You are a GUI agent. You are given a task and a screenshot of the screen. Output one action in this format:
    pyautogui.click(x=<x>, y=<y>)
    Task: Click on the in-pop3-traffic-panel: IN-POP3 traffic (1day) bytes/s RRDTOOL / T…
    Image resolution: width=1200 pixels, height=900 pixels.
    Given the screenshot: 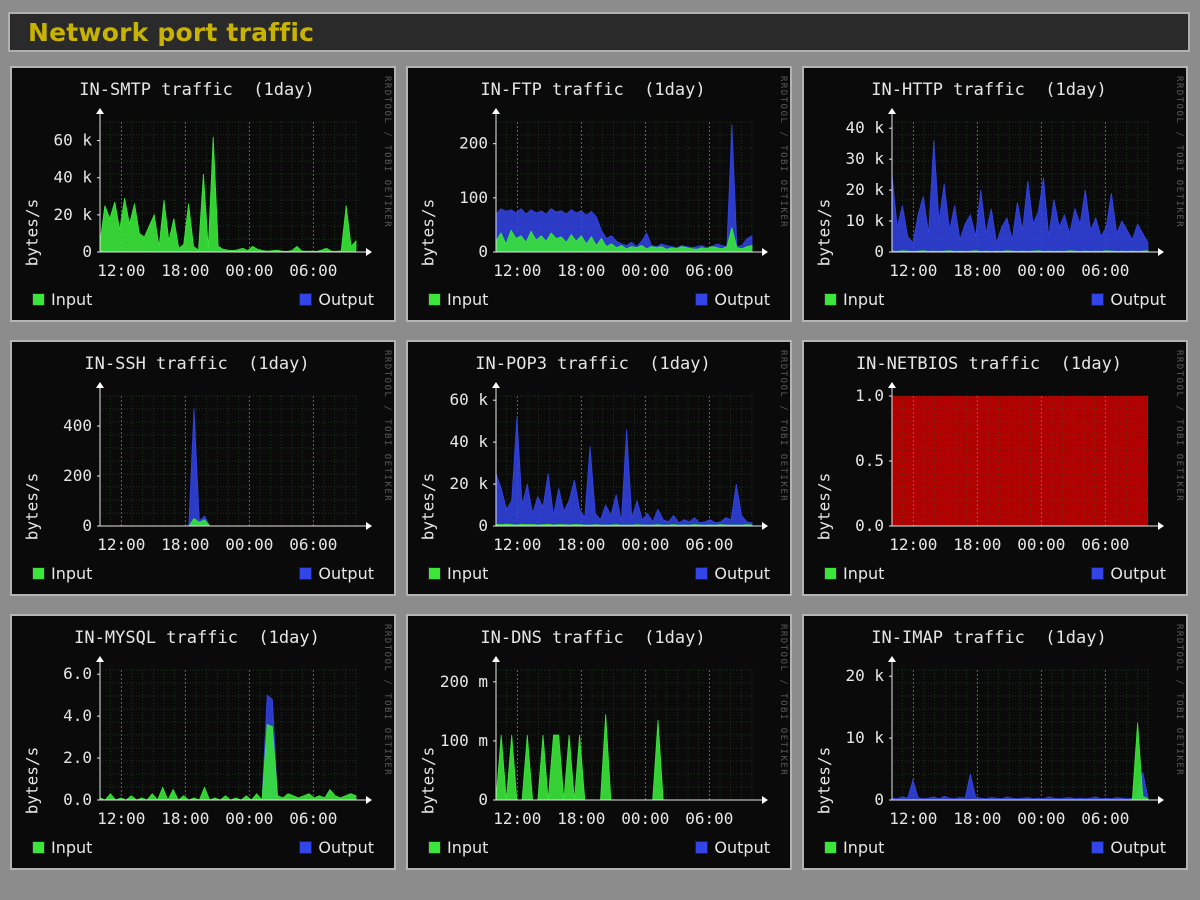 What is the action you would take?
    pyautogui.click(x=599, y=468)
    